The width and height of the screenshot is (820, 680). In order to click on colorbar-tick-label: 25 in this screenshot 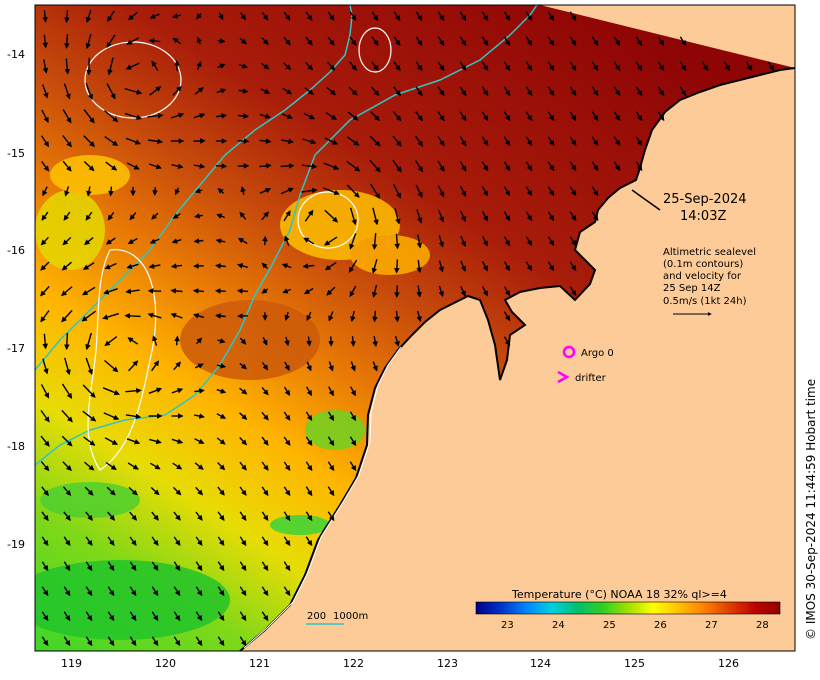, I will do `click(609, 625)`.